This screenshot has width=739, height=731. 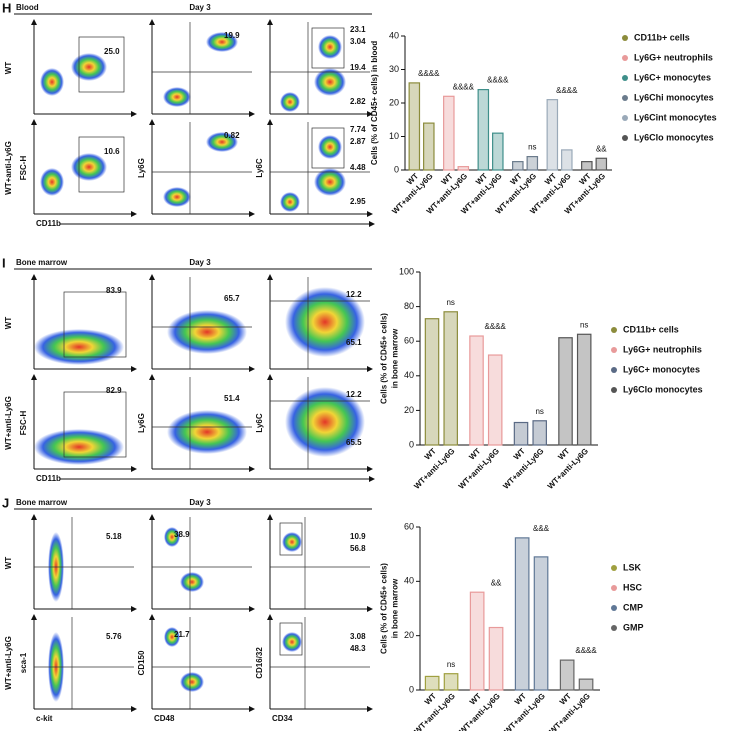 I want to click on y-axis-label: Ly6C, so click(x=259, y=167).